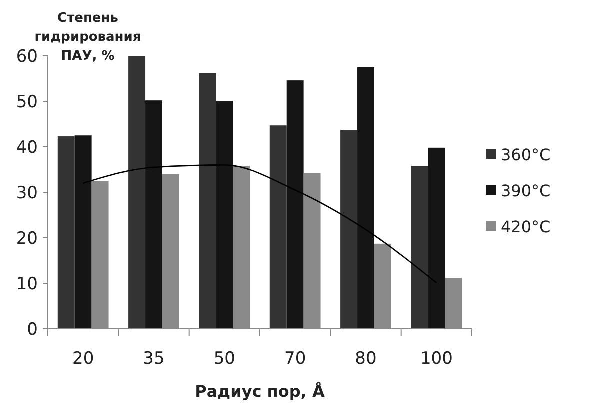 The width and height of the screenshot is (592, 403). Describe the element at coordinates (225, 359) in the screenshot. I see `x-tick-label: 50` at that location.